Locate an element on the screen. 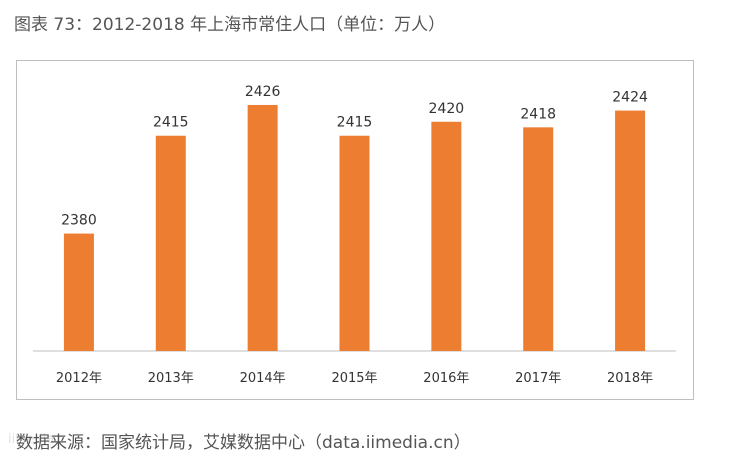 The width and height of the screenshot is (736, 458). x-tick-label: 2016年 is located at coordinates (446, 378).